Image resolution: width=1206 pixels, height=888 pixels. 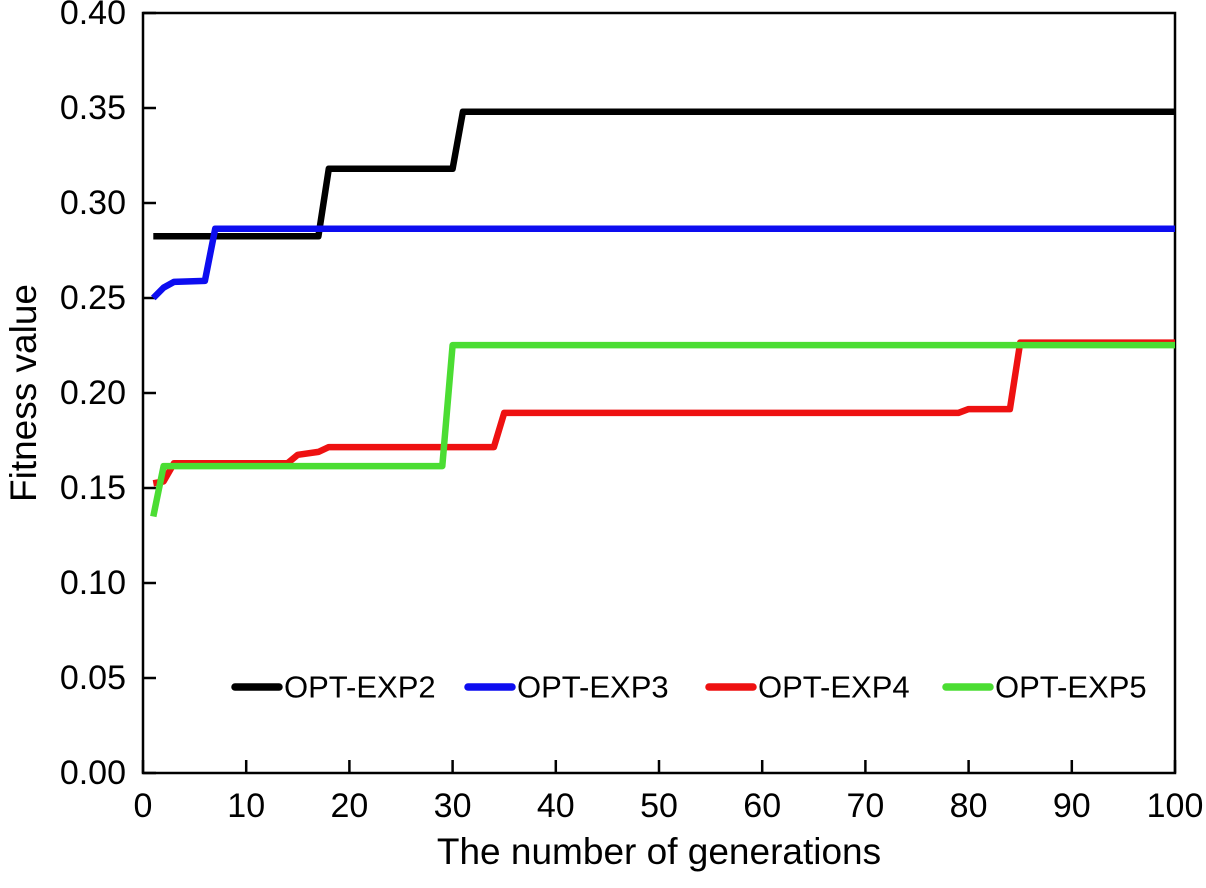 What do you see at coordinates (93, 298) in the screenshot?
I see `y-tick-label: 0.25` at bounding box center [93, 298].